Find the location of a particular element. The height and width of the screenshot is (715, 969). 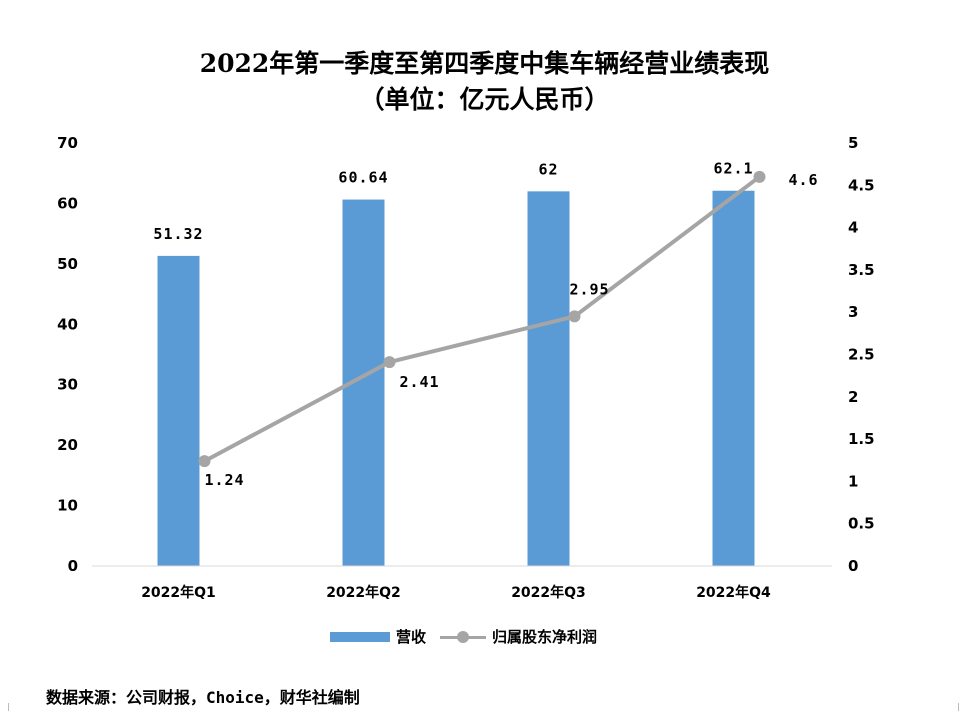

bar-data-label: 60.64 is located at coordinates (363, 178).